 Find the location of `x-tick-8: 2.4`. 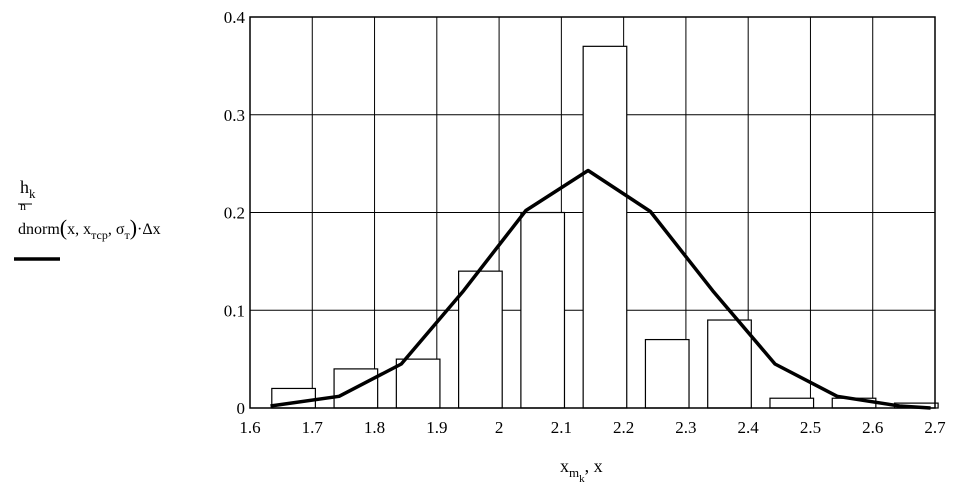

x-tick-8: 2.4 is located at coordinates (749, 427).